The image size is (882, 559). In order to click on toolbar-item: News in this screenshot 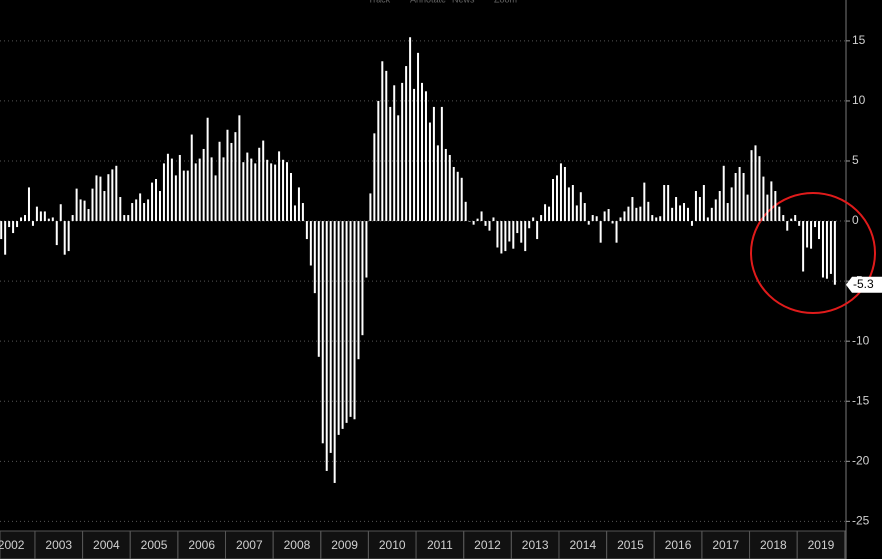, I will do `click(463, 2)`.